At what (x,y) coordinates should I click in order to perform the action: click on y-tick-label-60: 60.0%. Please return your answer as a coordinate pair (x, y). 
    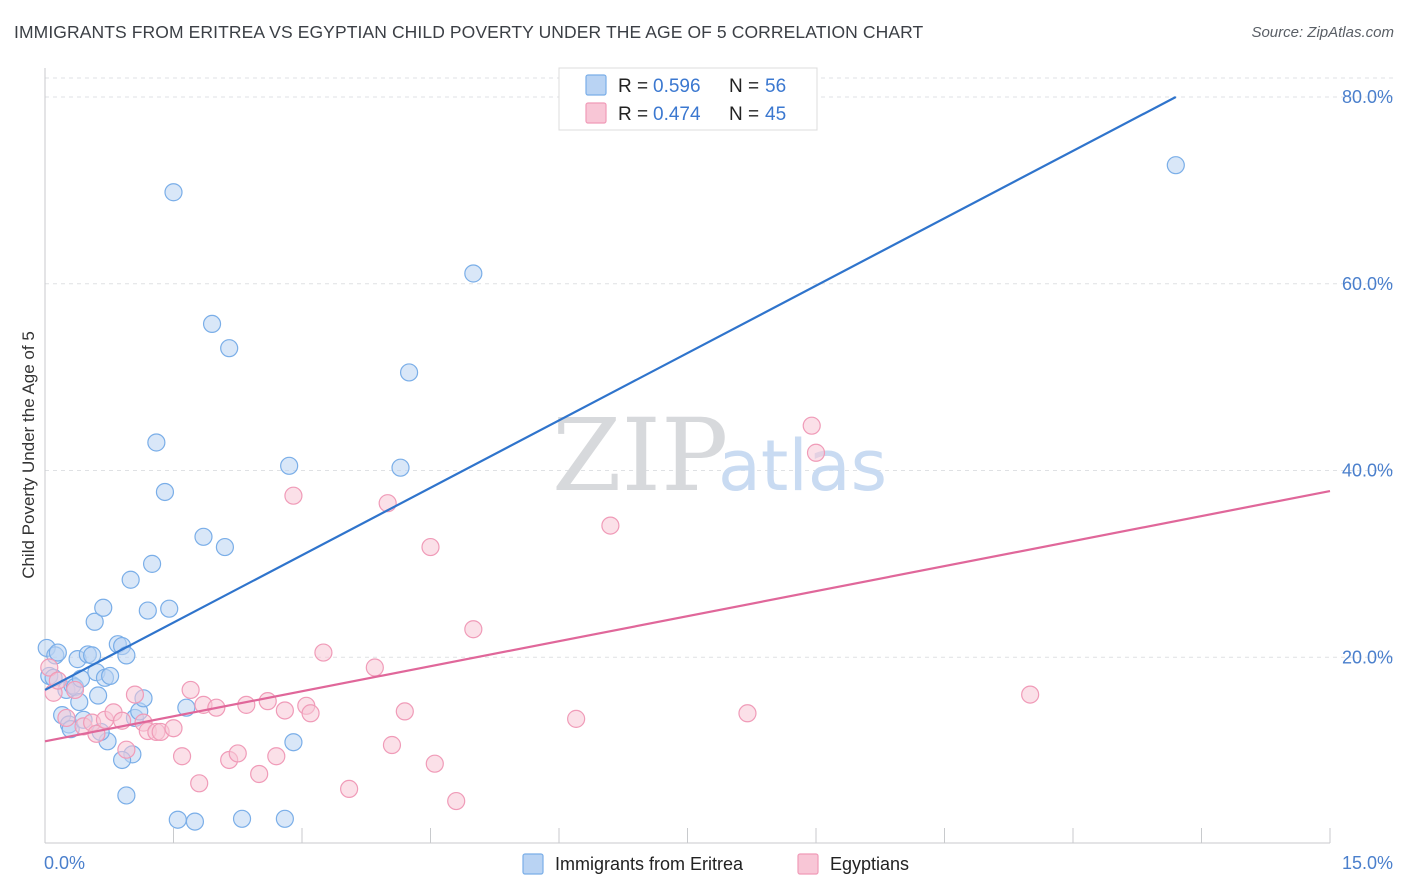
    Looking at the image, I should click on (1367, 284).